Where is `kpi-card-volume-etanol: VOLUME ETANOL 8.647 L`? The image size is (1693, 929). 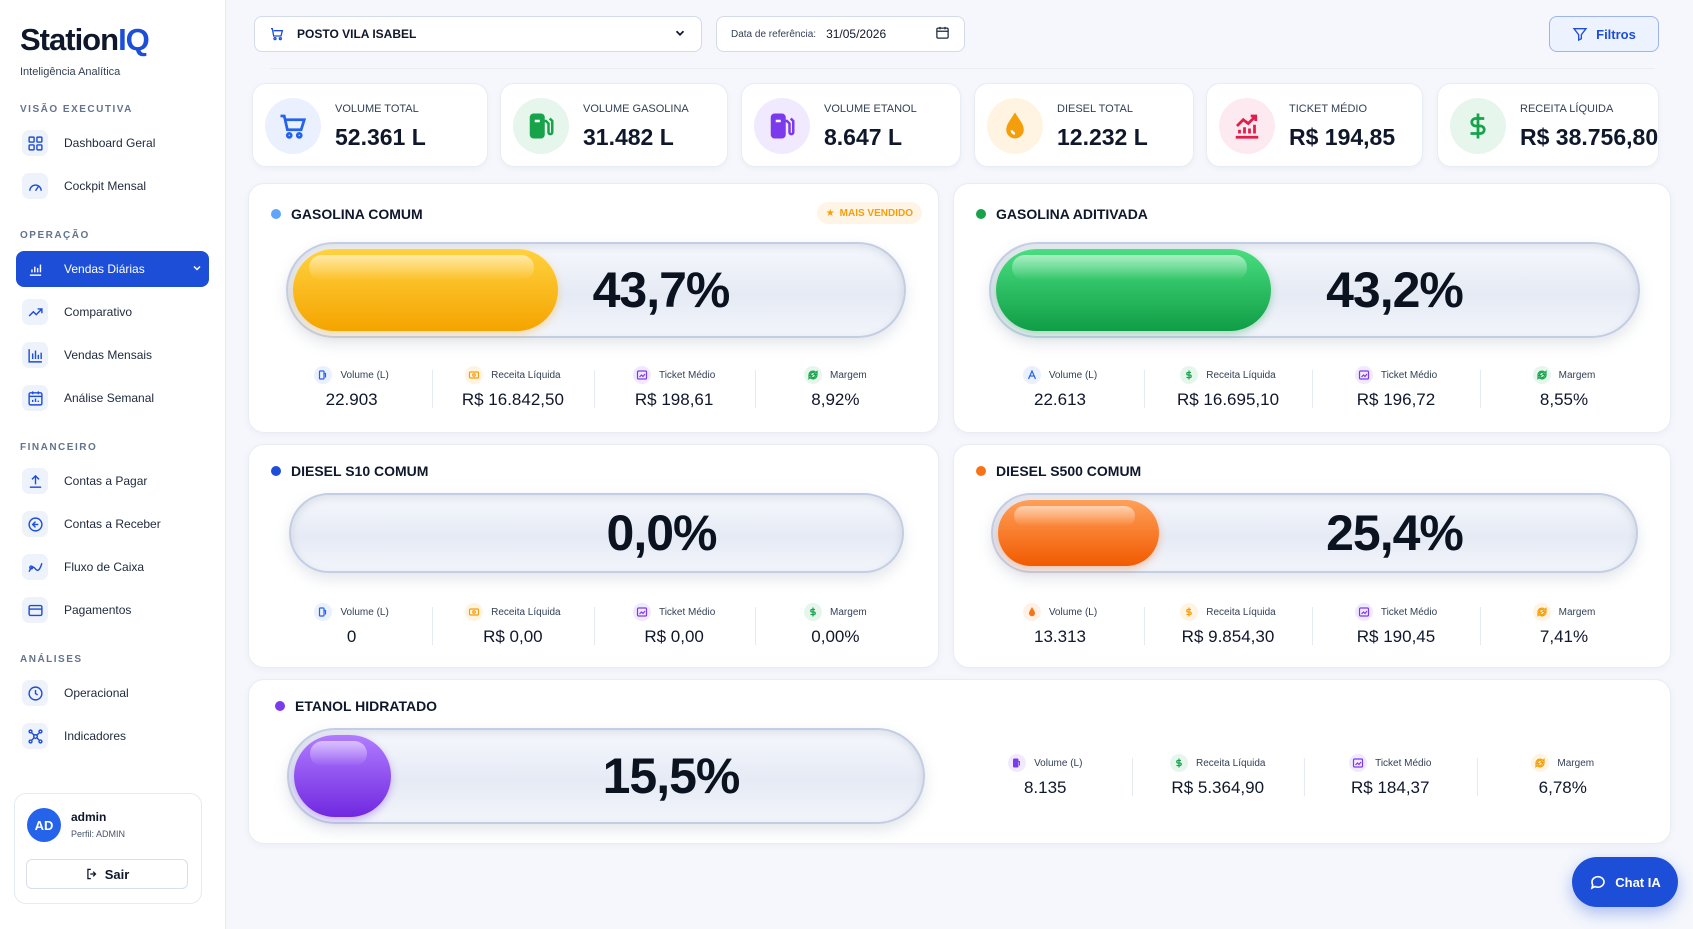
kpi-card-volume-etanol: VOLUME ETANOL 8.647 L is located at coordinates (851, 125).